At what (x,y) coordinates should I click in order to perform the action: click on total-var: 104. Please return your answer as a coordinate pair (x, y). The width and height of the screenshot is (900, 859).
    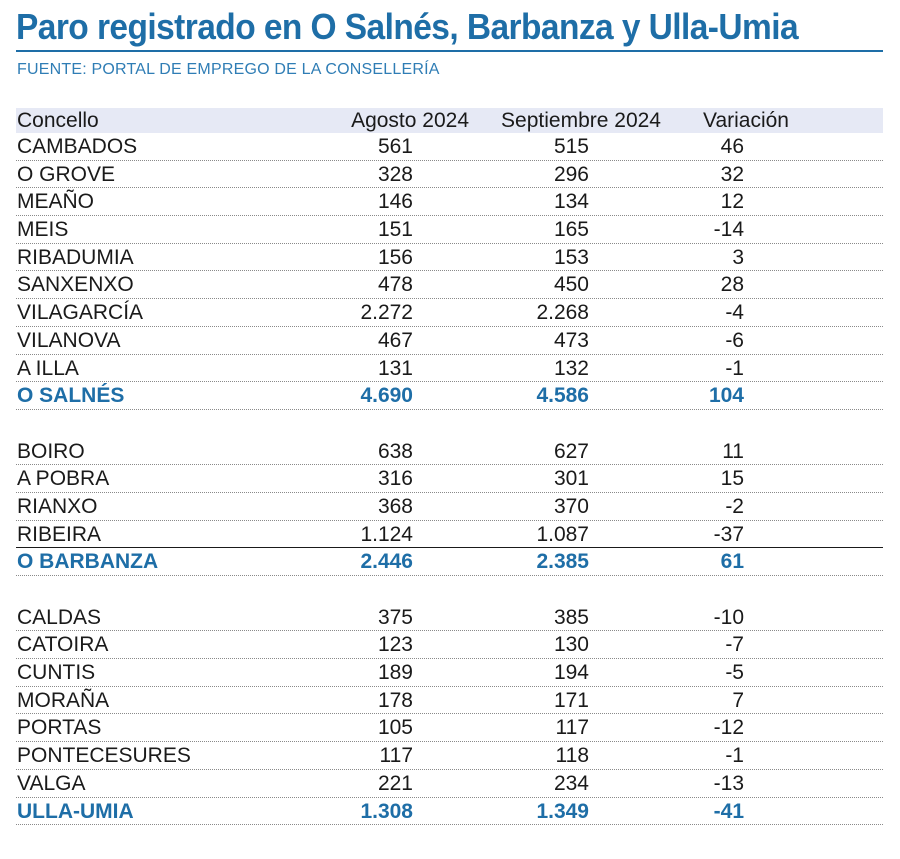
    Looking at the image, I should click on (726, 396).